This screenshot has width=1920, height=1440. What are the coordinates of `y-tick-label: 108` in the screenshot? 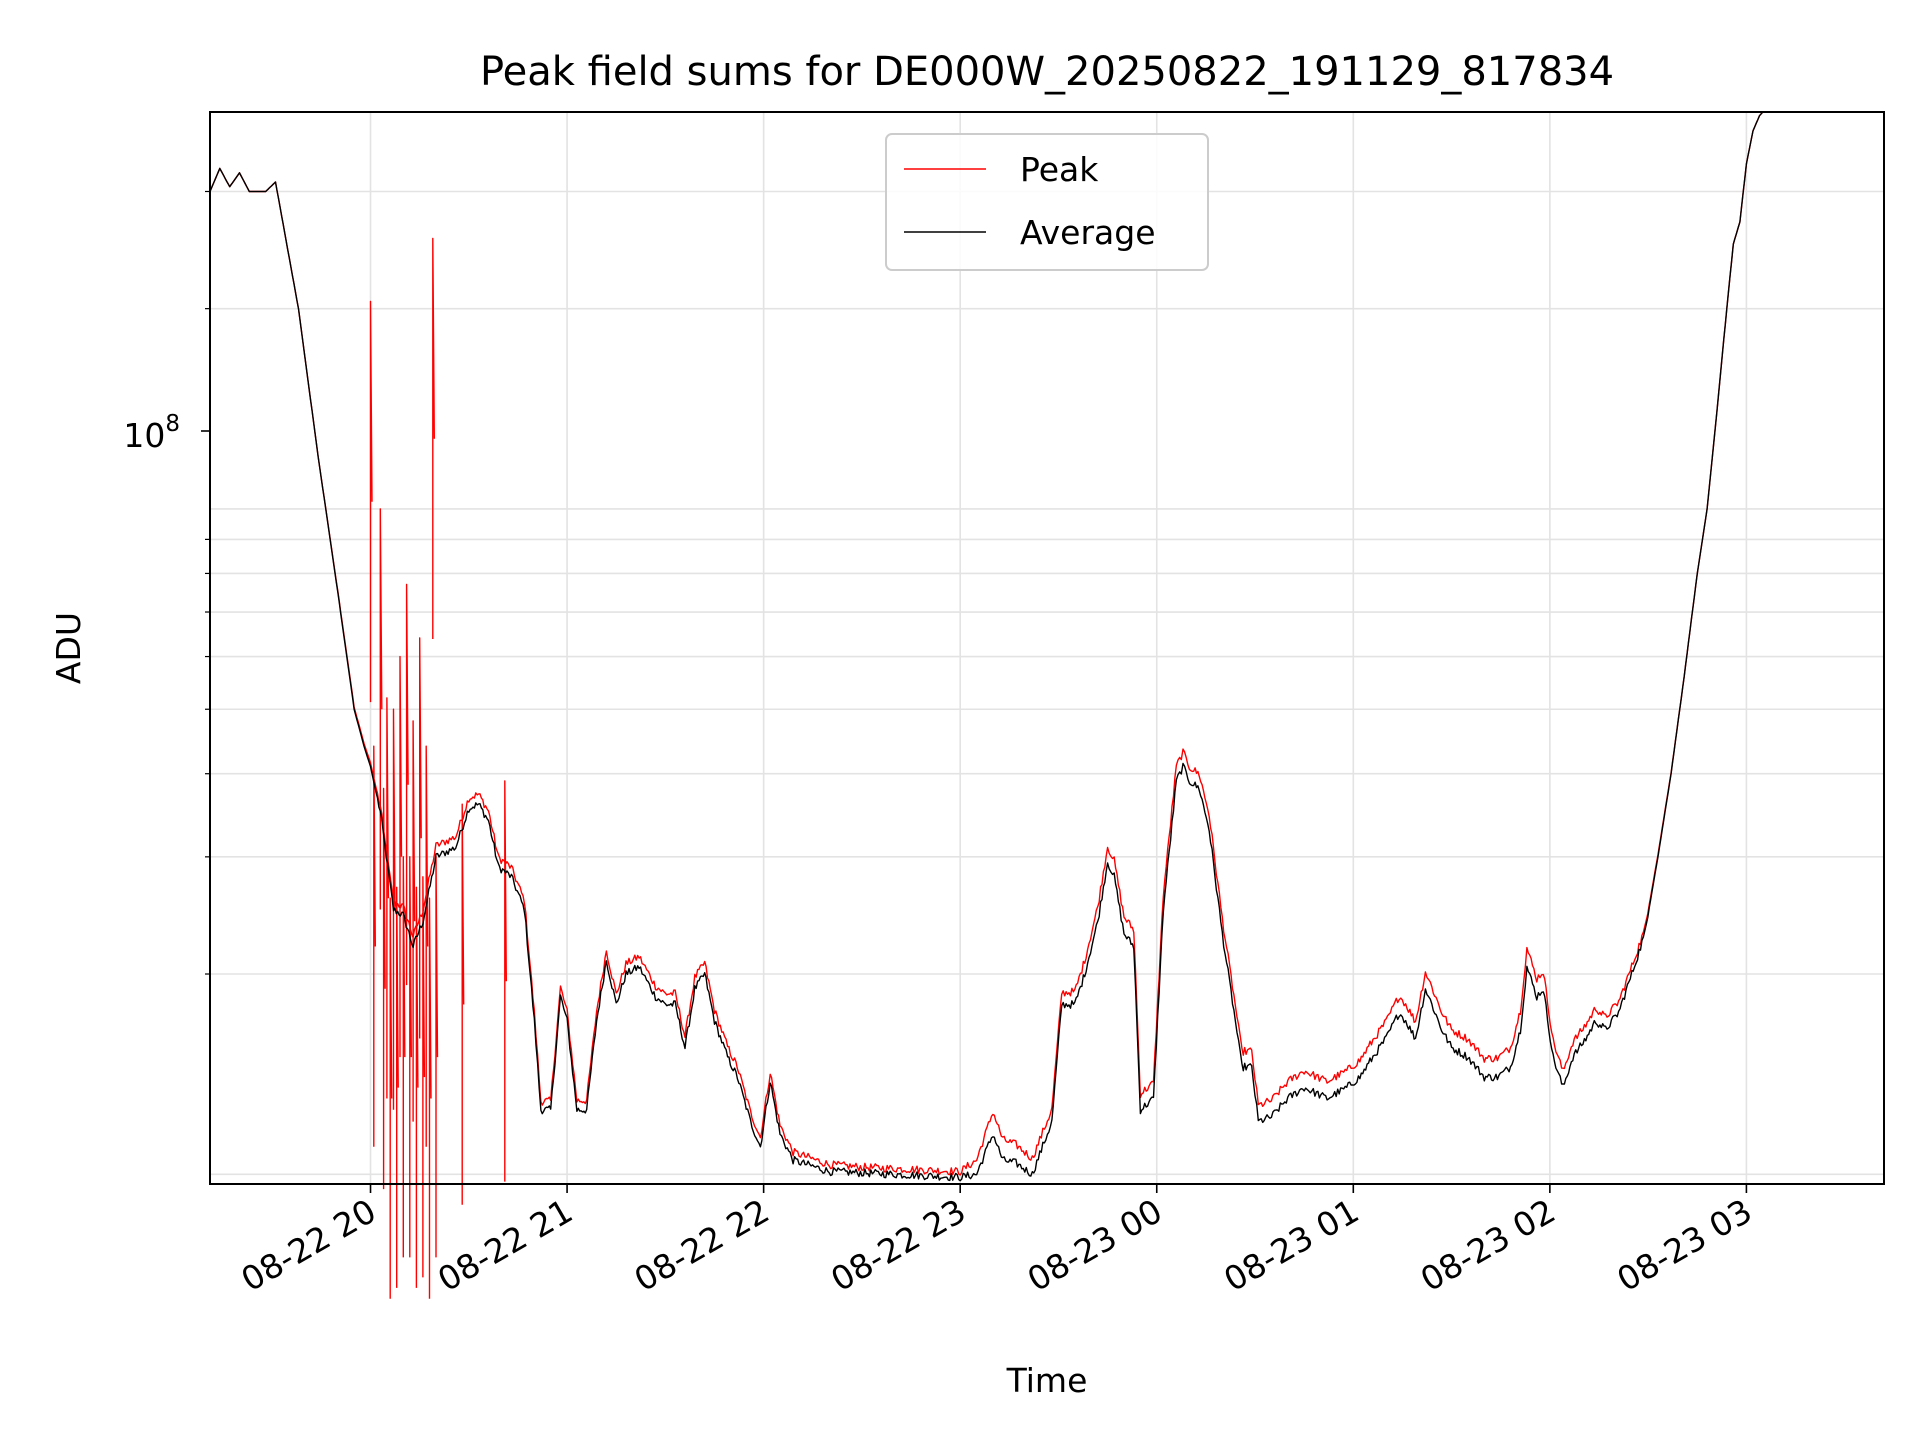 It's located at (151, 433).